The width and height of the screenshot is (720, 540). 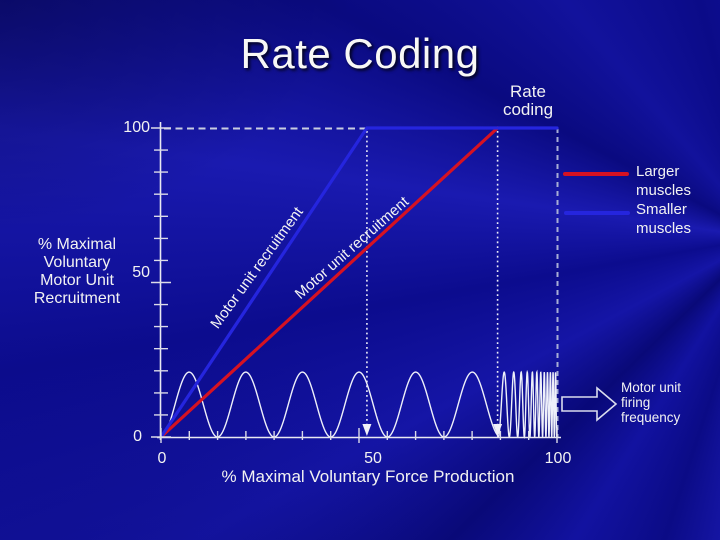 What do you see at coordinates (136, 127) in the screenshot?
I see `y-tick-100: 100` at bounding box center [136, 127].